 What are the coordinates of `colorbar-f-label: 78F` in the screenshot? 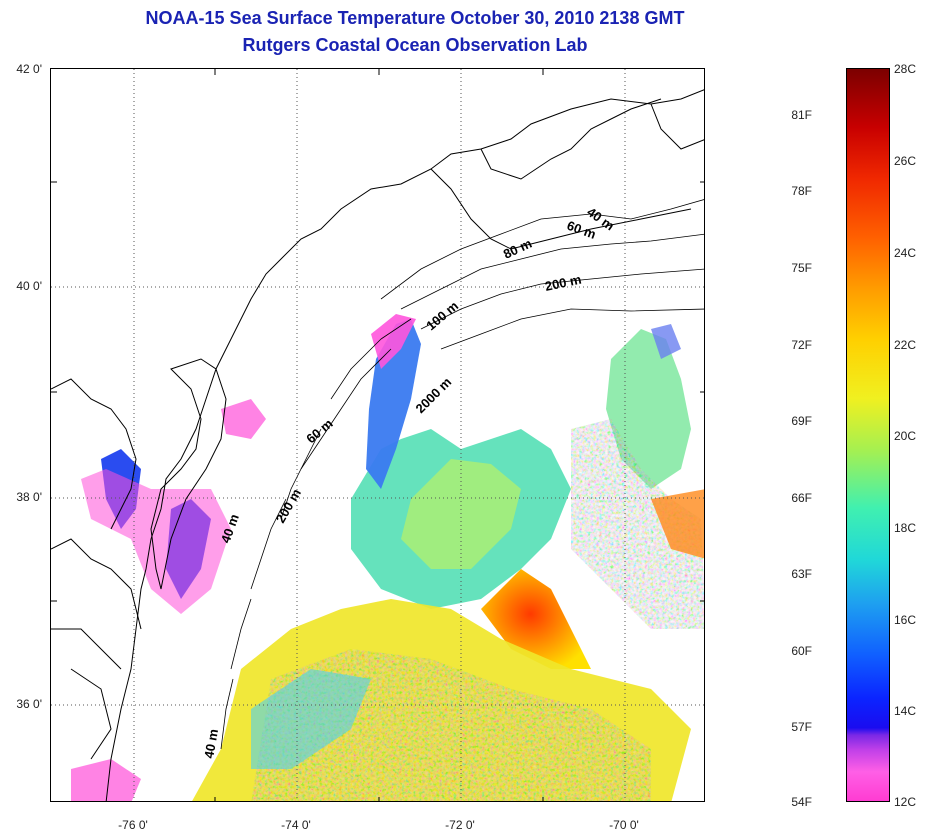 It's located at (801, 191).